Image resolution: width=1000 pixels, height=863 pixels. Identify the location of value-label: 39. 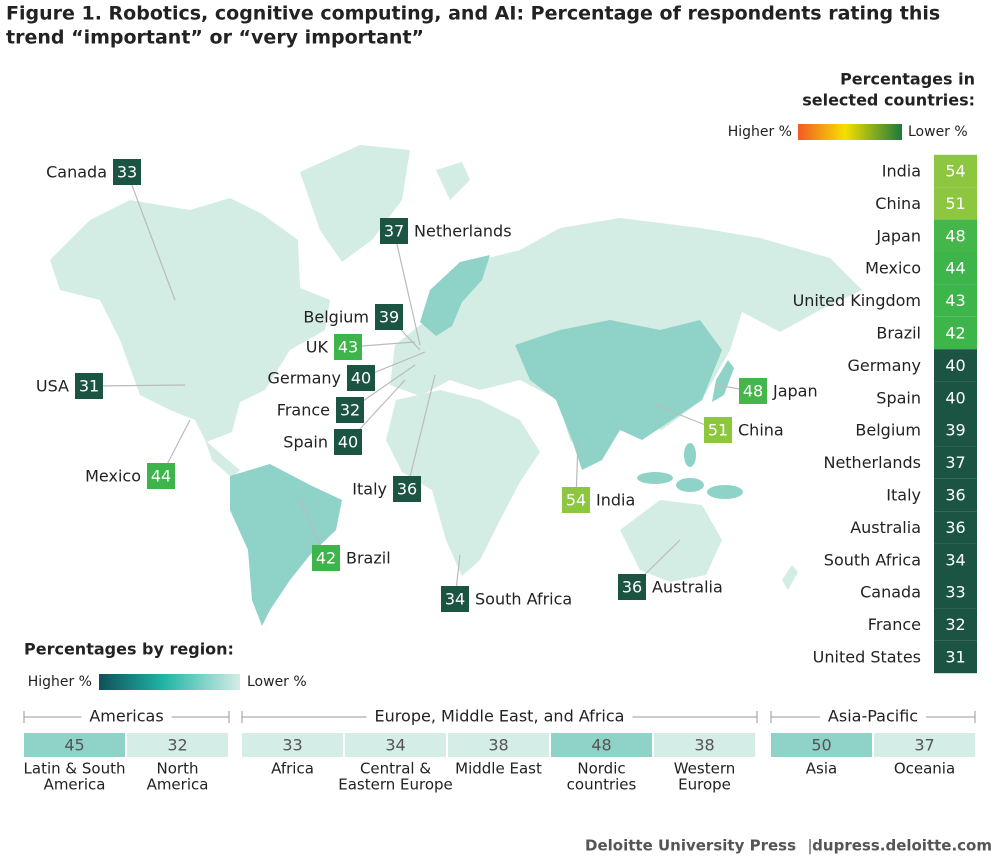
(389, 317).